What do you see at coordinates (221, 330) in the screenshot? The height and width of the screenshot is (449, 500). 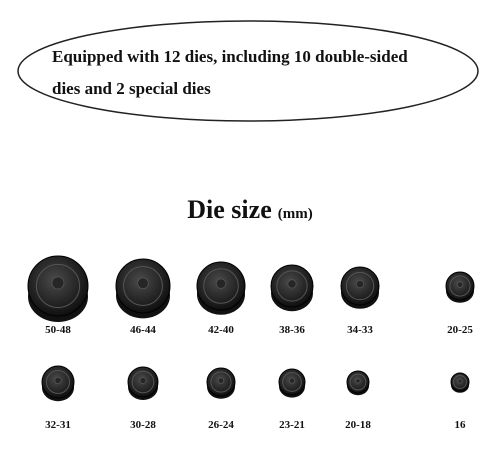 I see `die-label: 42-40` at bounding box center [221, 330].